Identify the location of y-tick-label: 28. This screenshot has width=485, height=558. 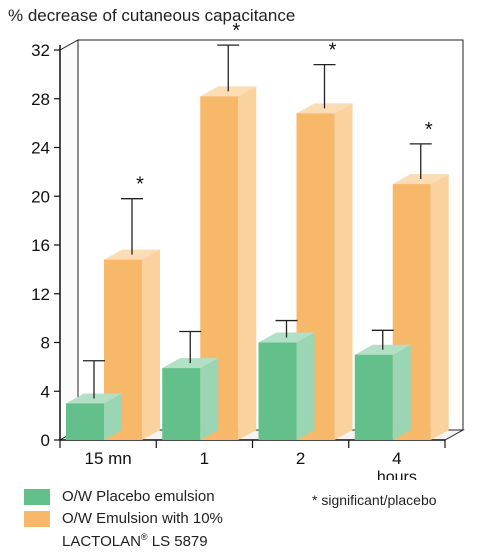
(40, 99).